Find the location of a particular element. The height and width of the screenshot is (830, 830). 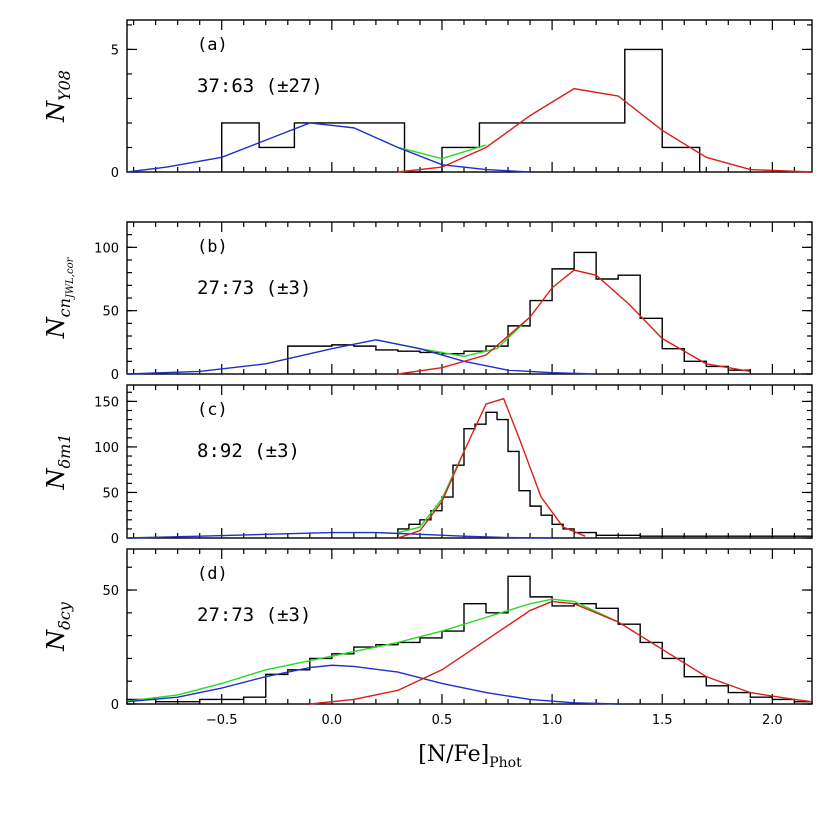

panel-letter: (c) is located at coordinates (212, 410).